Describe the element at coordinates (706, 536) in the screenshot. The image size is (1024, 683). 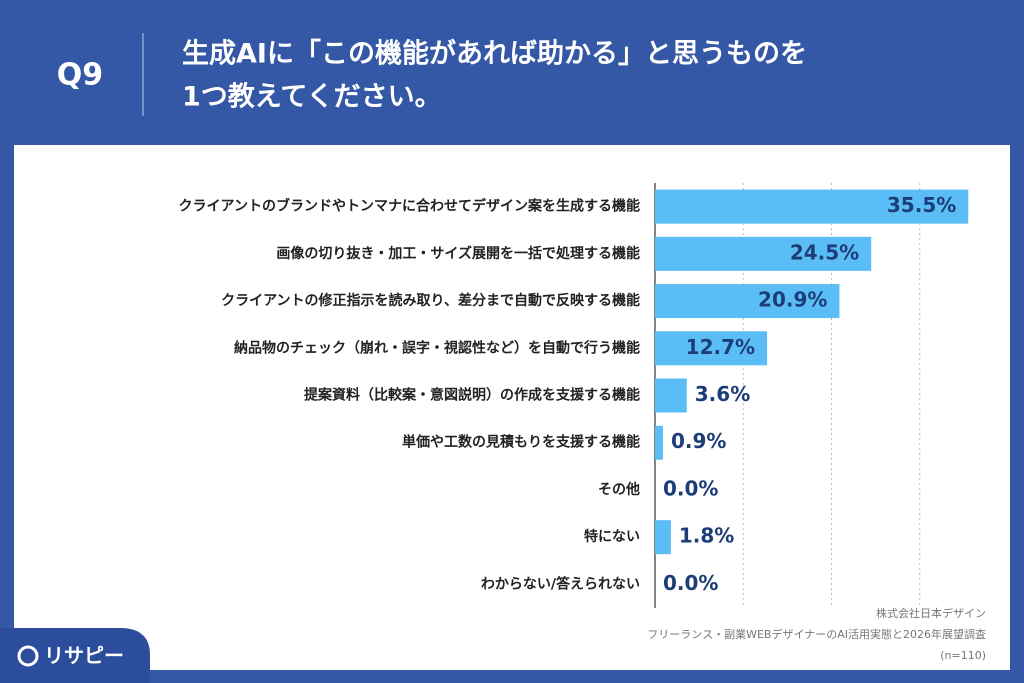
I see `value-label: 1.8%` at that location.